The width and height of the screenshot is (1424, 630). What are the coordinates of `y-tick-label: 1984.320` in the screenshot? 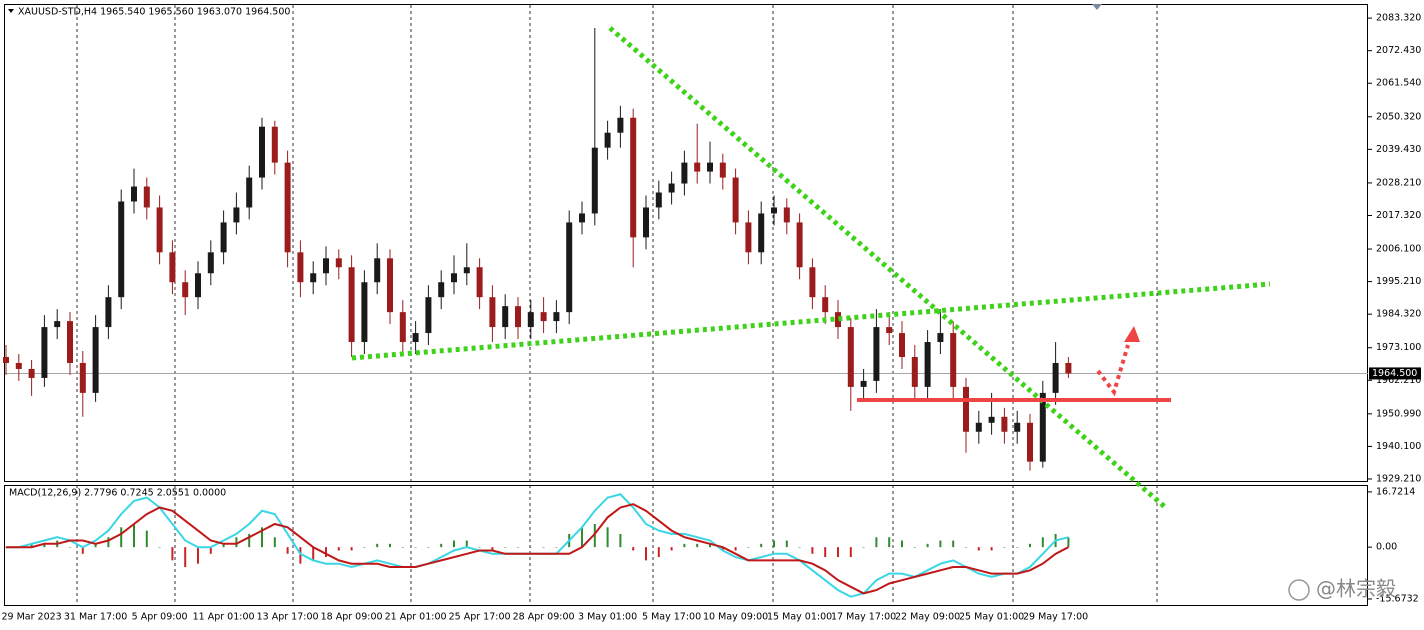 It's located at (1398, 314).